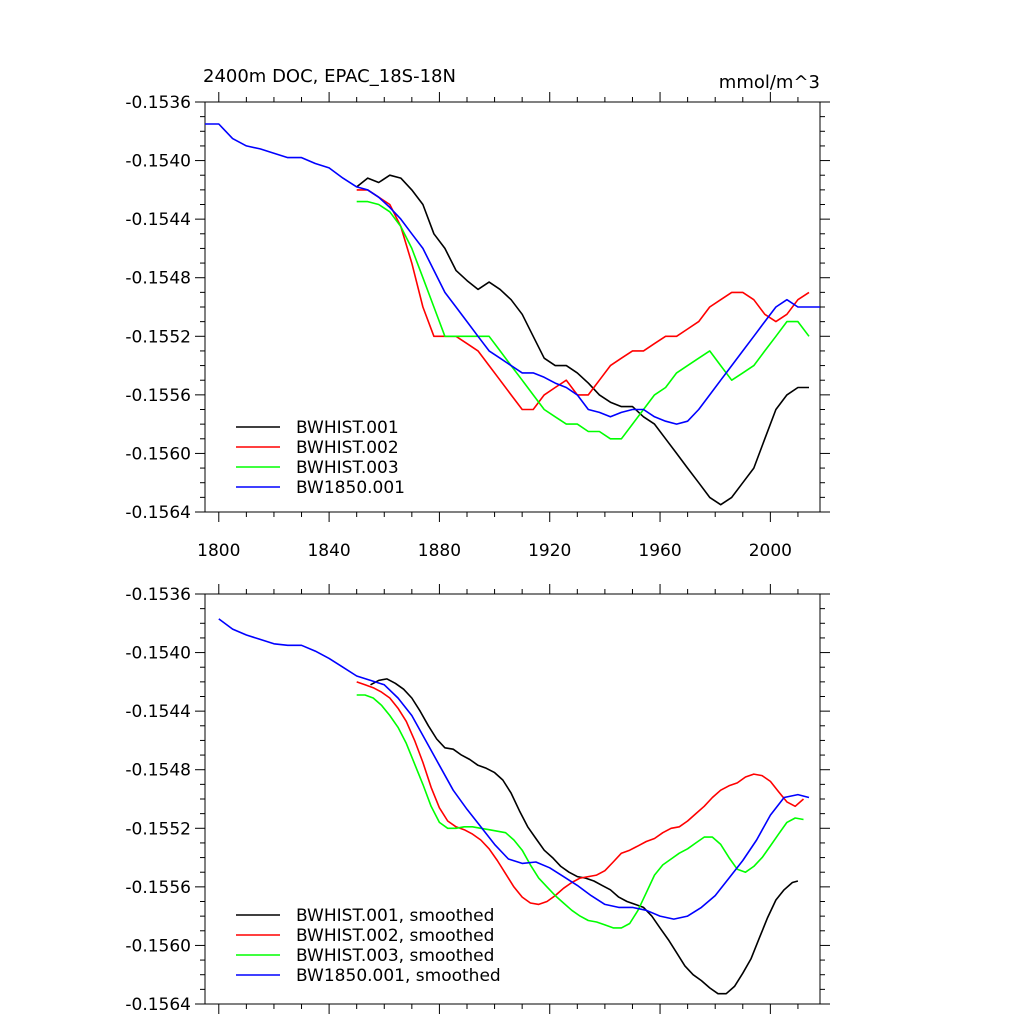 The width and height of the screenshot is (1024, 1024). What do you see at coordinates (395, 936) in the screenshot?
I see `legend-label: BWHIST.002, smoothed` at bounding box center [395, 936].